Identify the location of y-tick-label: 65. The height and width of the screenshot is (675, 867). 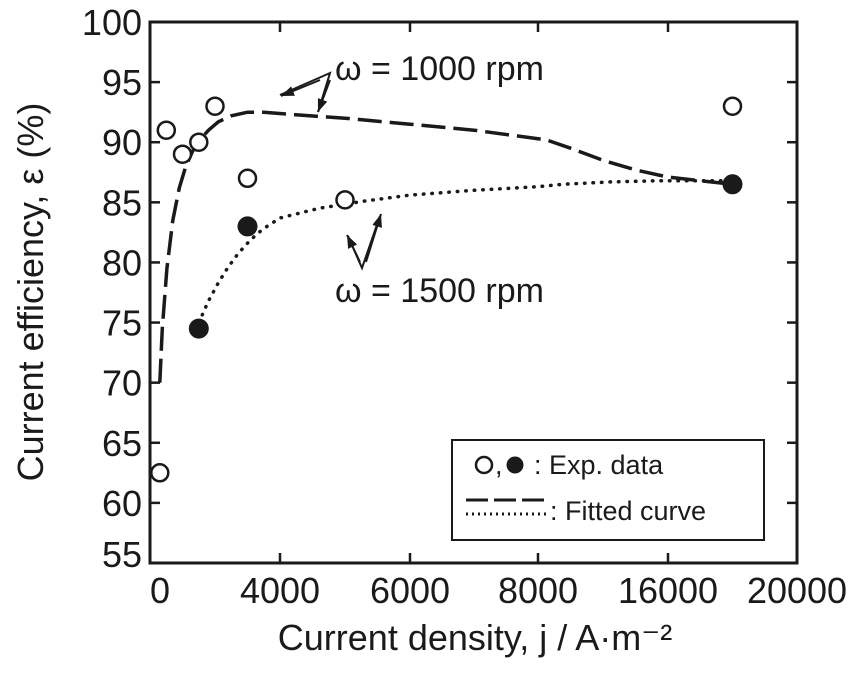
(122, 443).